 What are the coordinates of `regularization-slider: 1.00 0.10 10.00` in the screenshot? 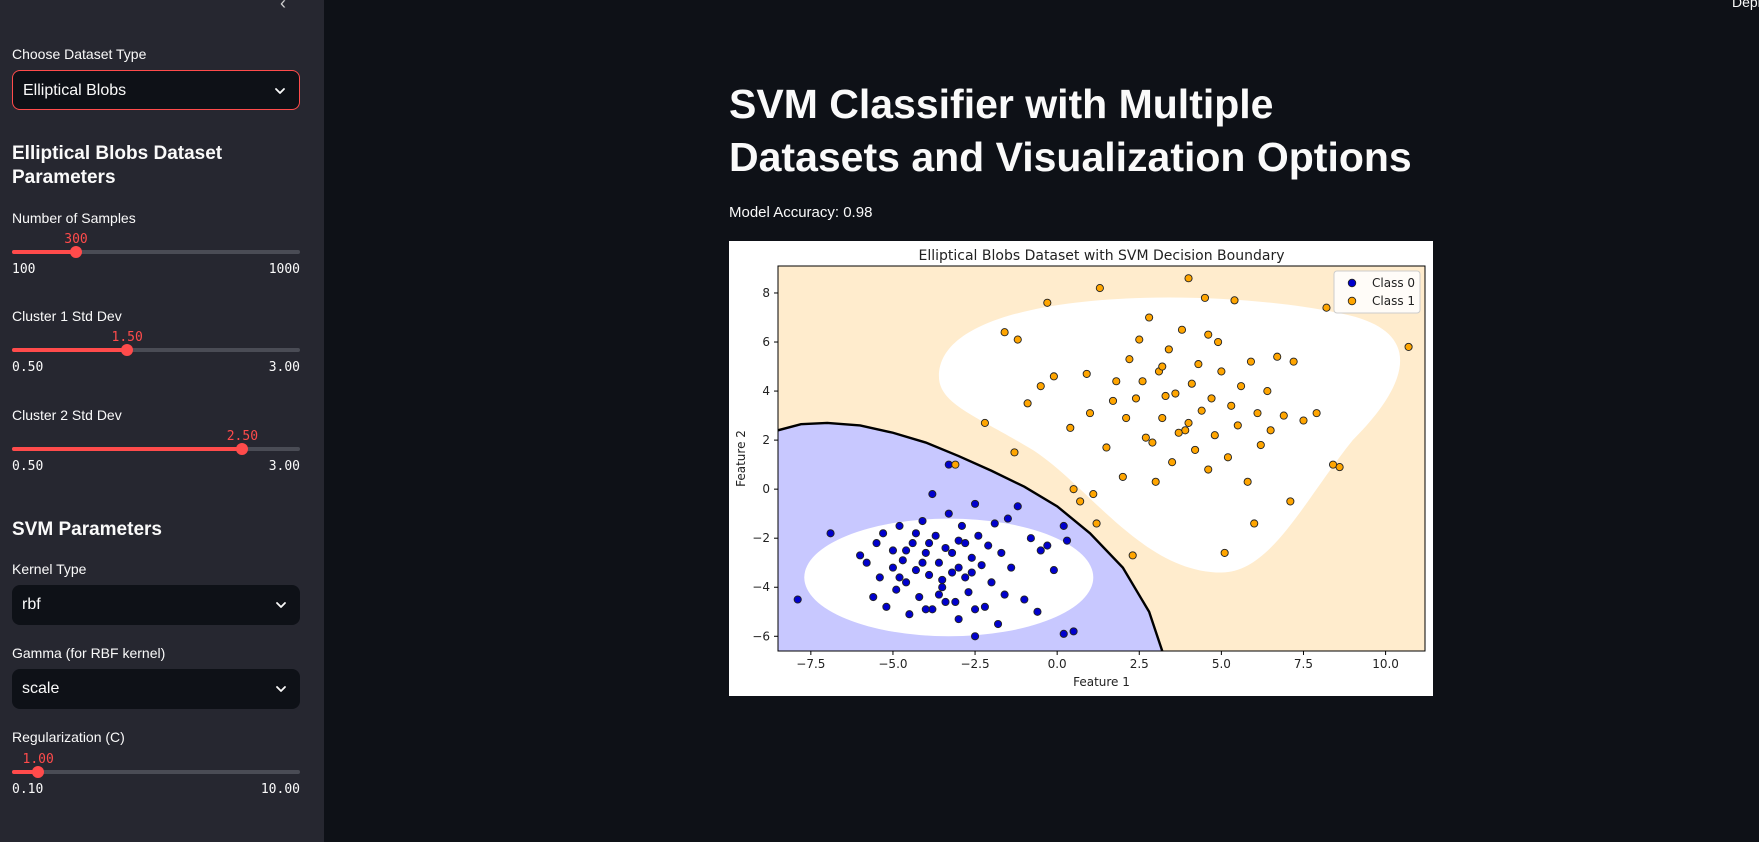 It's located at (156, 774).